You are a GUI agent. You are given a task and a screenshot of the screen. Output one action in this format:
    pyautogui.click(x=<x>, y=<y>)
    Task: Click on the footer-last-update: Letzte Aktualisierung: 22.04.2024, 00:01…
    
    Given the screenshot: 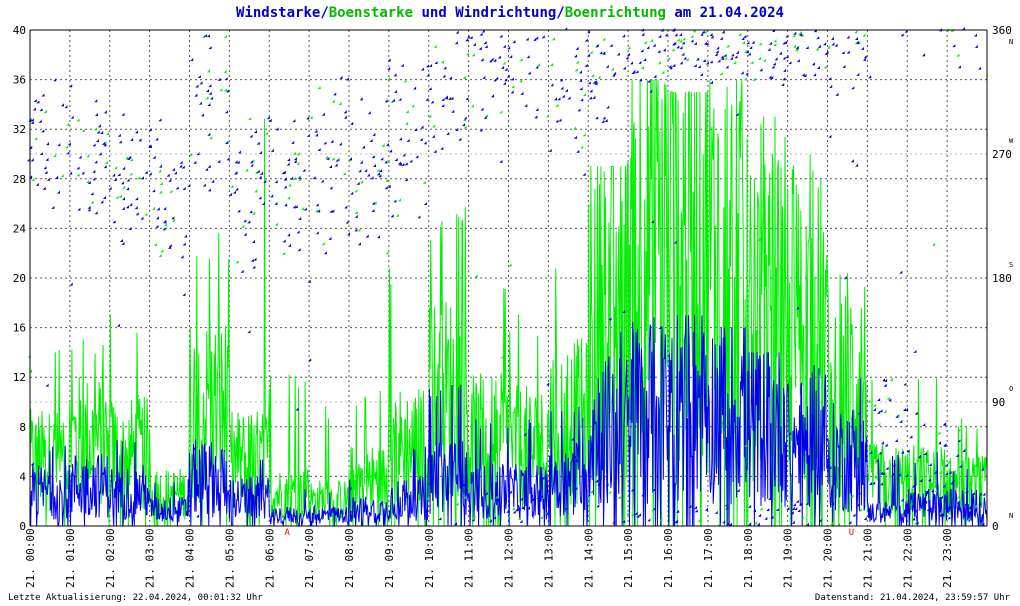 What is the action you would take?
    pyautogui.click(x=135, y=598)
    